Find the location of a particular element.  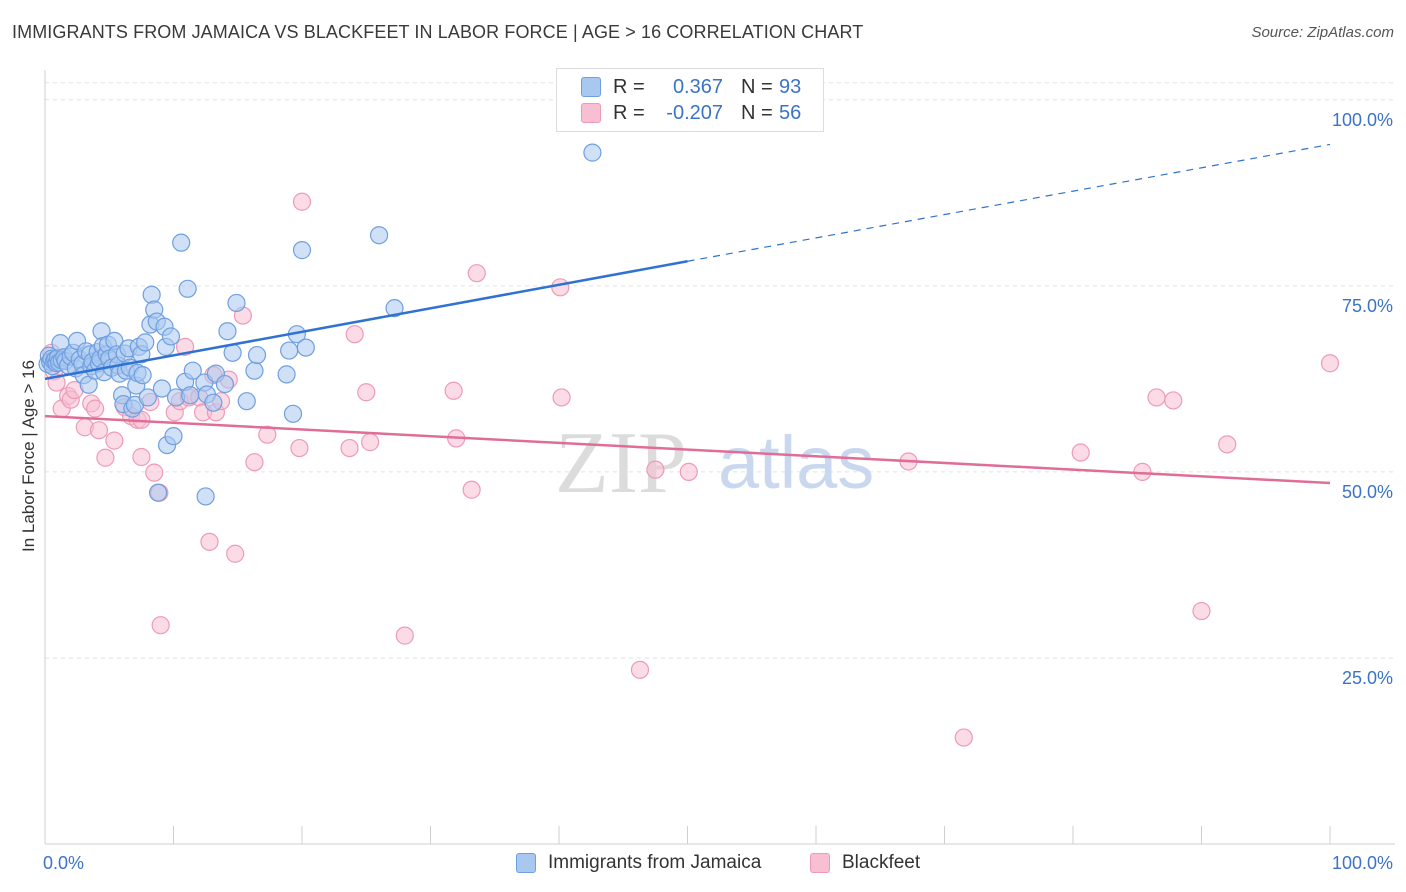

watermark-atlas: atlas is located at coordinates (796, 462).